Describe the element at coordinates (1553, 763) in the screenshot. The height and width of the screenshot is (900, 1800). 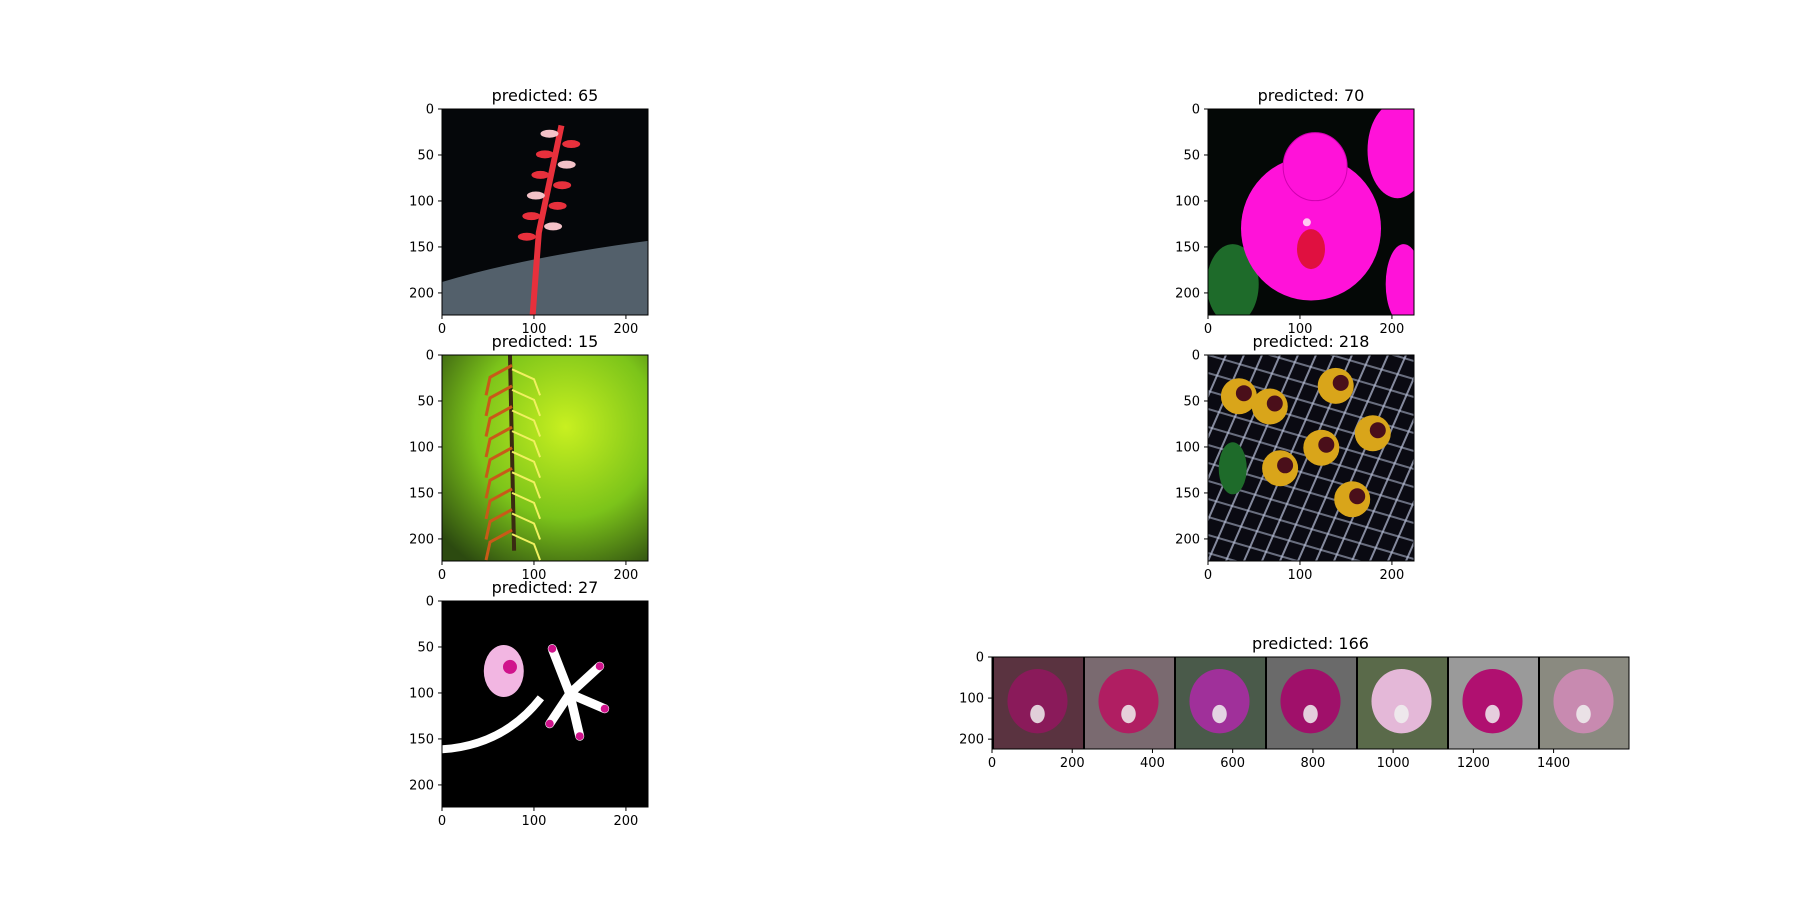
I see `x-tick-label: 1400` at that location.